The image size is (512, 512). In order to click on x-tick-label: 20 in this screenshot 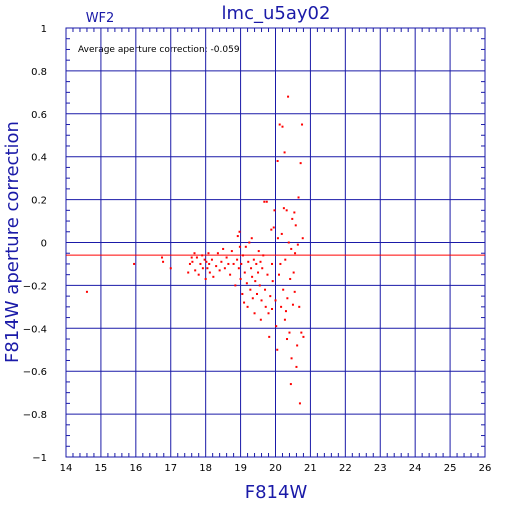, I will do `click(275, 468)`.